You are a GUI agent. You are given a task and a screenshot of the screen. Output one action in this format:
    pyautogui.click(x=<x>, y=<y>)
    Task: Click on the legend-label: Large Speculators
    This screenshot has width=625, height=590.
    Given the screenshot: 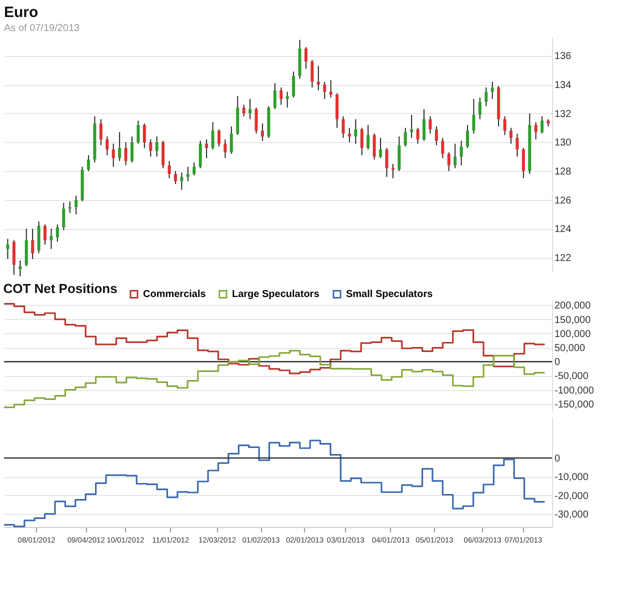 What is the action you would take?
    pyautogui.click(x=276, y=294)
    